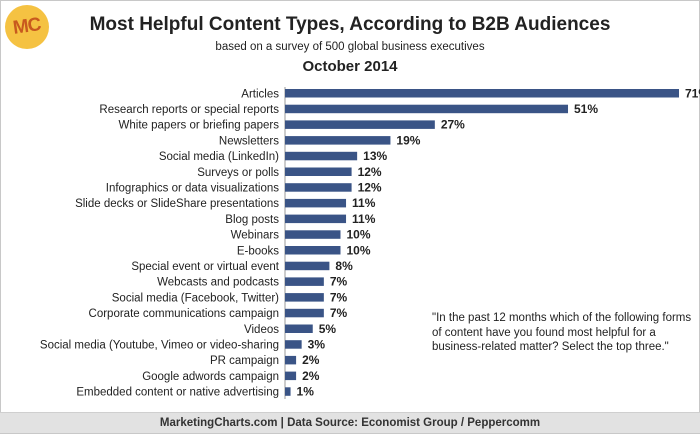 The height and width of the screenshot is (434, 700). Describe the element at coordinates (344, 266) in the screenshot. I see `value-label: 8%` at that location.